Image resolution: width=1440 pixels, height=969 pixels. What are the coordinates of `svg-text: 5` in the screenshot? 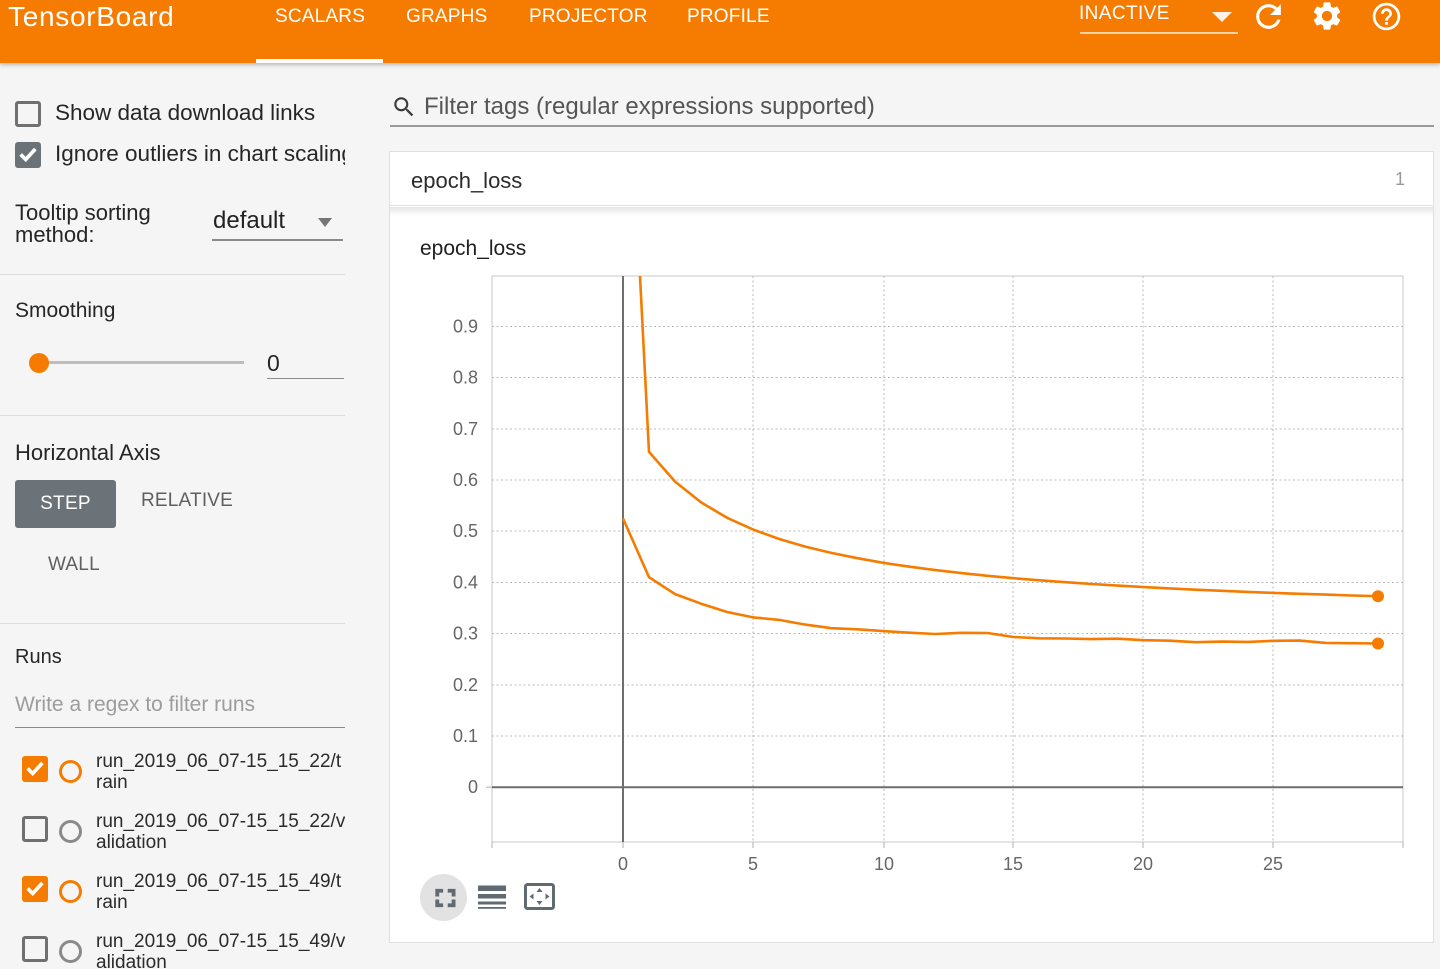 It's located at (753, 864).